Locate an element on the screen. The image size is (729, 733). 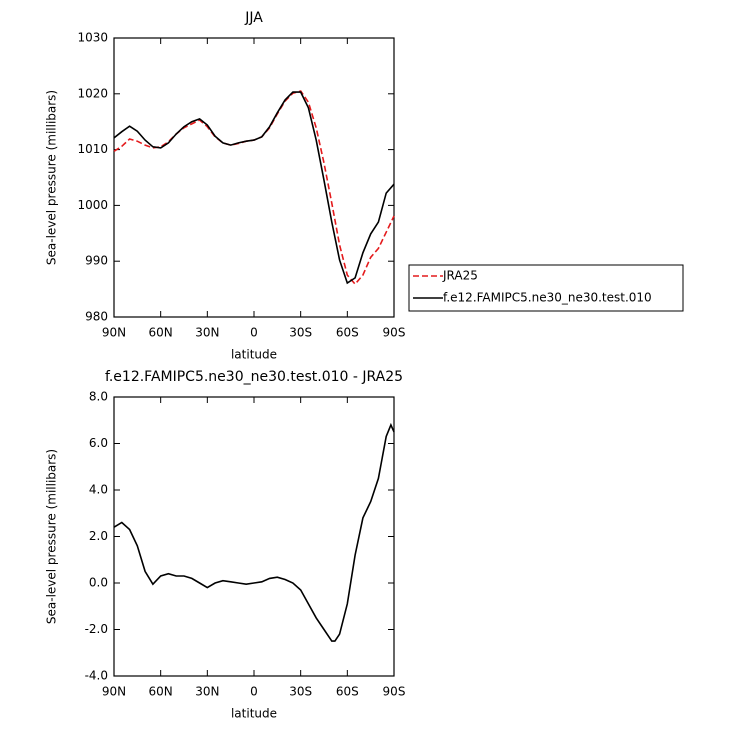
y-tick-label: 1010 is located at coordinates (92, 149).